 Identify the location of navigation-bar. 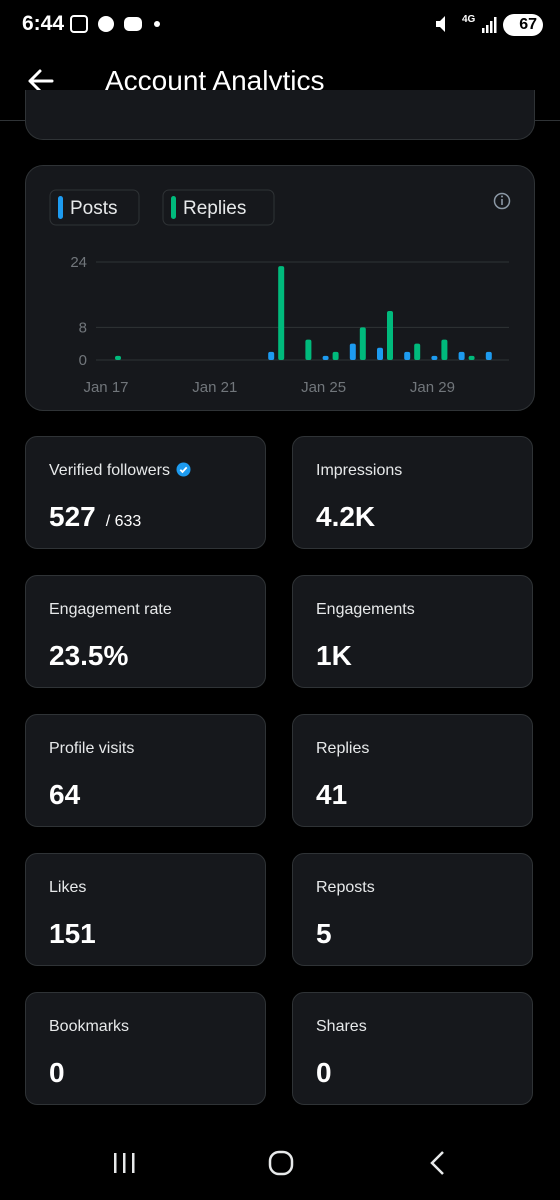
(279, 1163).